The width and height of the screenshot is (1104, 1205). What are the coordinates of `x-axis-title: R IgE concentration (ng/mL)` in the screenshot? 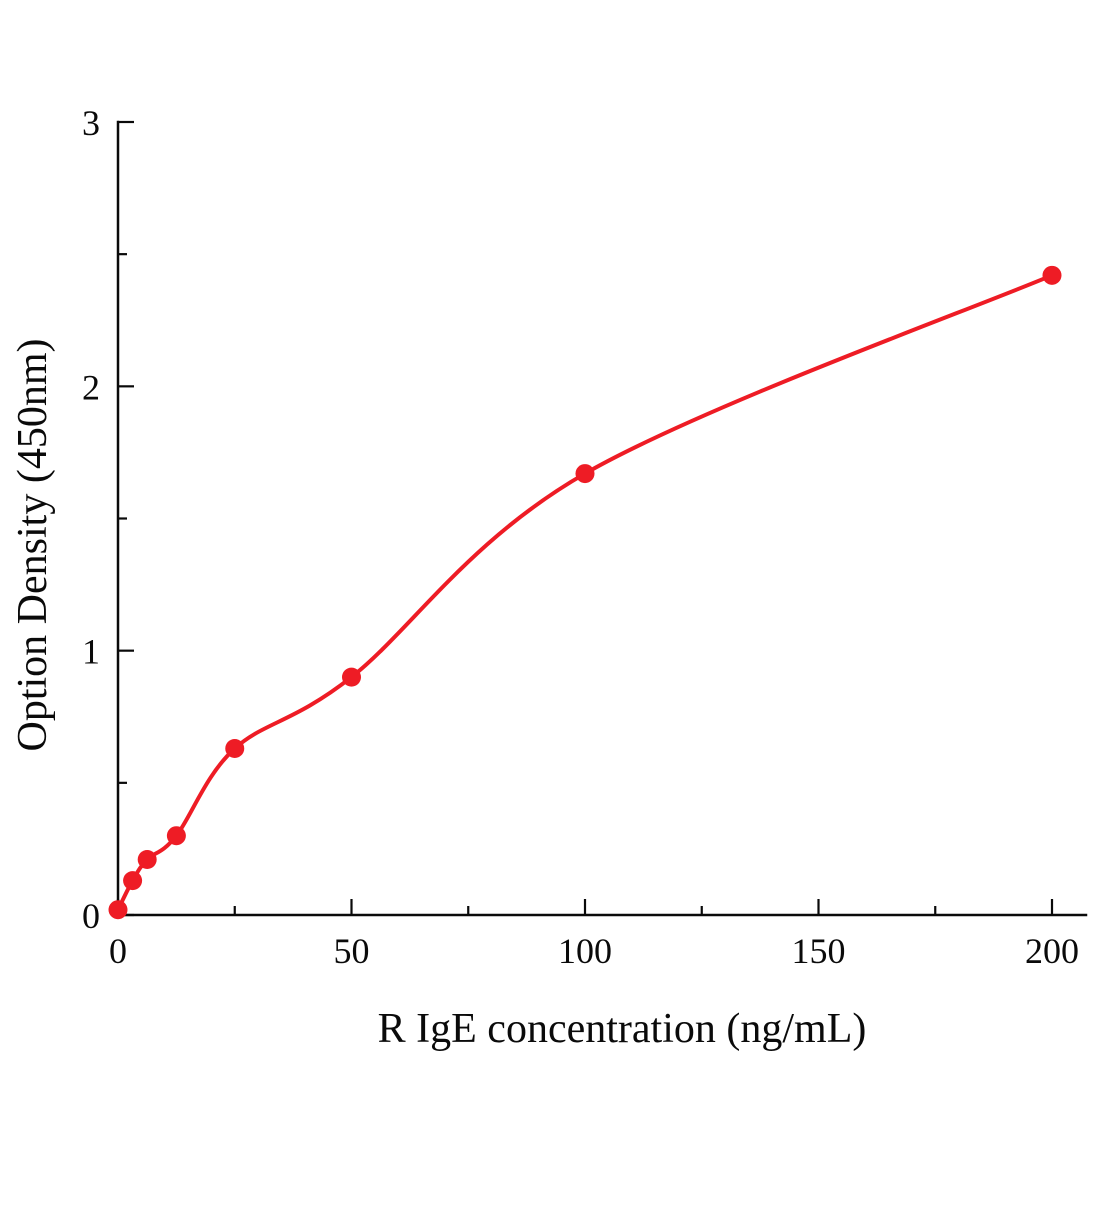 It's located at (622, 1029).